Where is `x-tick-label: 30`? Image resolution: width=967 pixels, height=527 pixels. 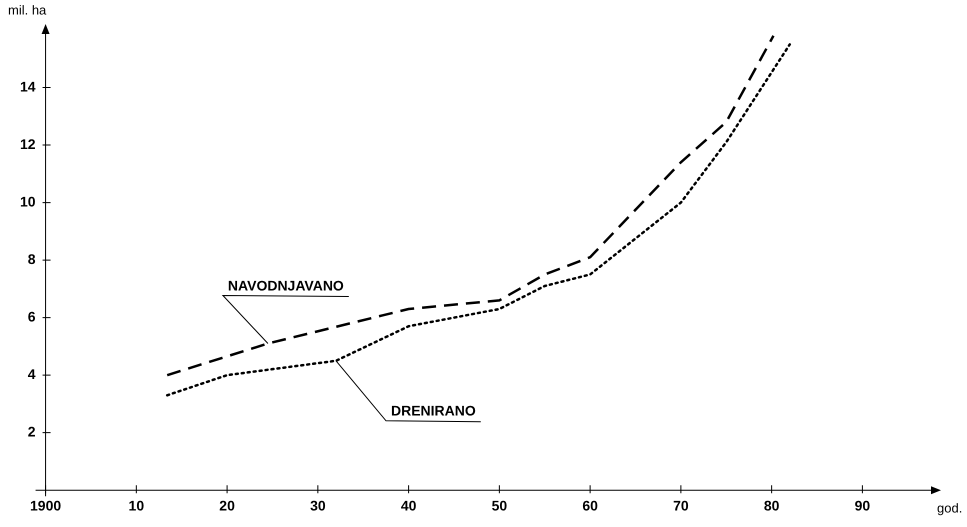
x-tick-label: 30 is located at coordinates (318, 505).